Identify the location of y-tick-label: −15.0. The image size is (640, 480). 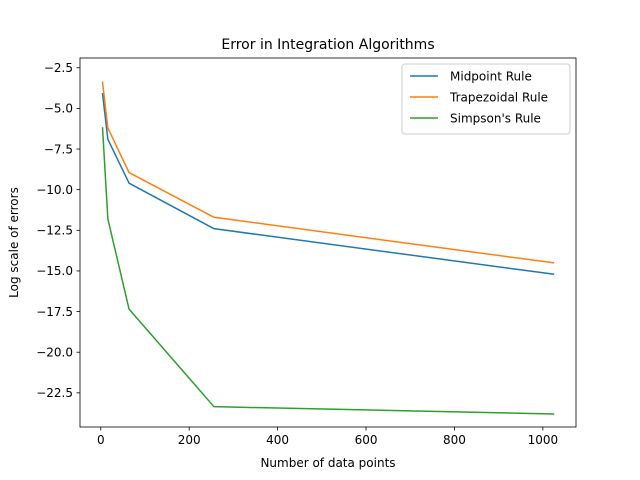
(54, 271).